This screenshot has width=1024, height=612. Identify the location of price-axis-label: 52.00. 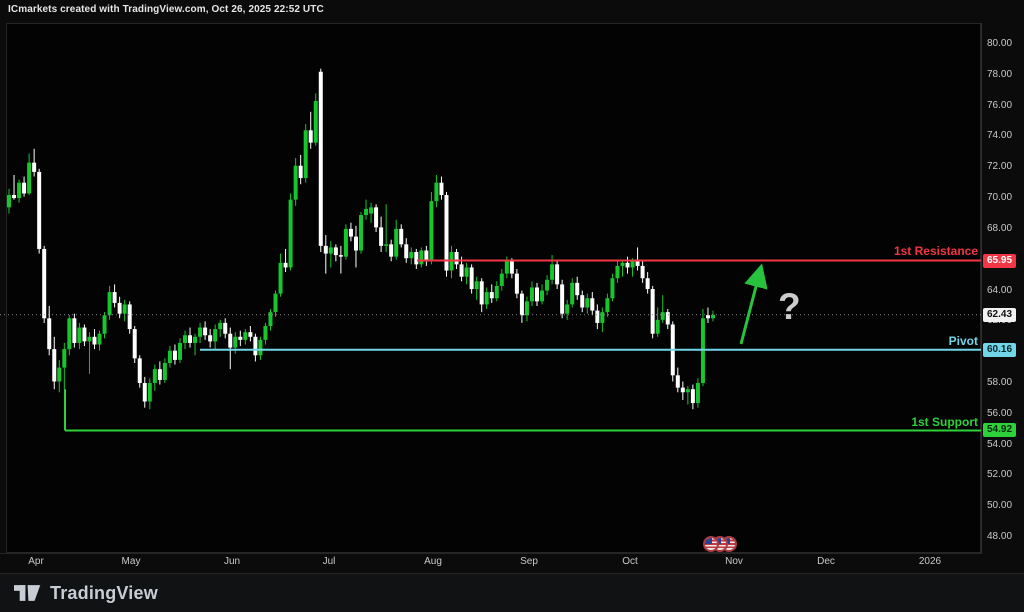
(1000, 475).